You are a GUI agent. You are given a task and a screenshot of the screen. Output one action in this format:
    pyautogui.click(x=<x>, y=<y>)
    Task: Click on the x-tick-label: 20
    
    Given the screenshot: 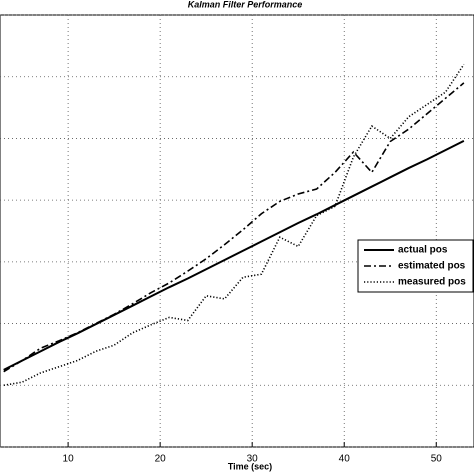 What is the action you would take?
    pyautogui.click(x=161, y=459)
    